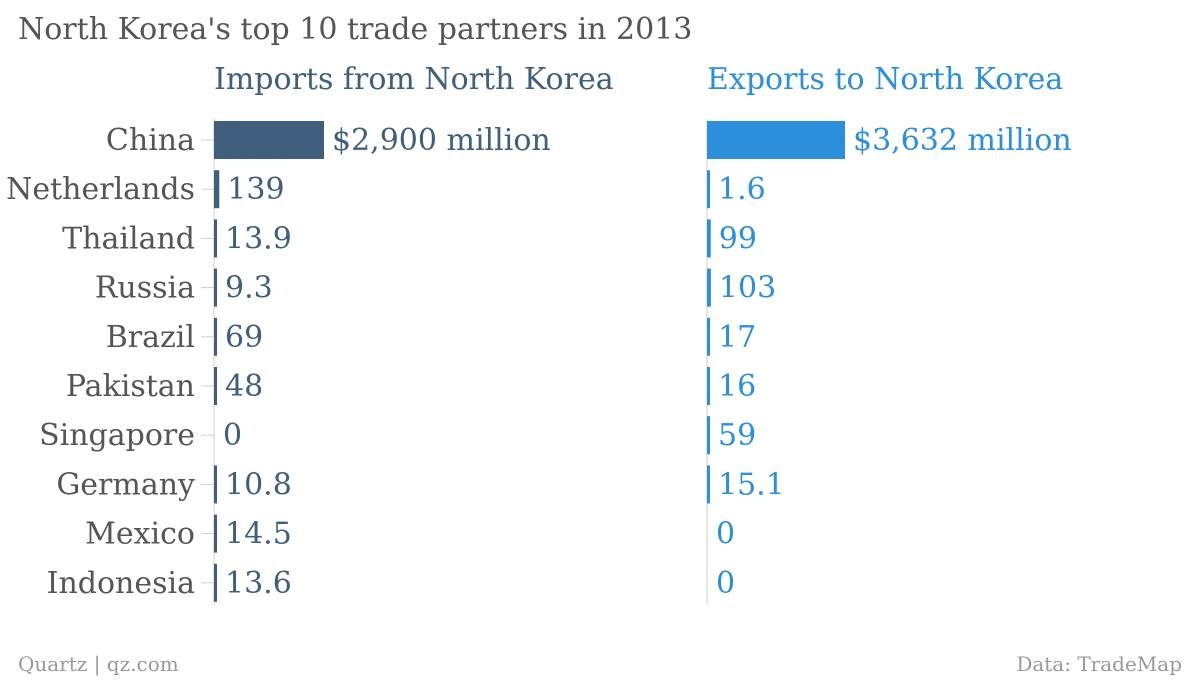 This screenshot has height=682, width=1200. Describe the element at coordinates (249, 288) in the screenshot. I see `imports-value-label-russia: 9.3` at that location.